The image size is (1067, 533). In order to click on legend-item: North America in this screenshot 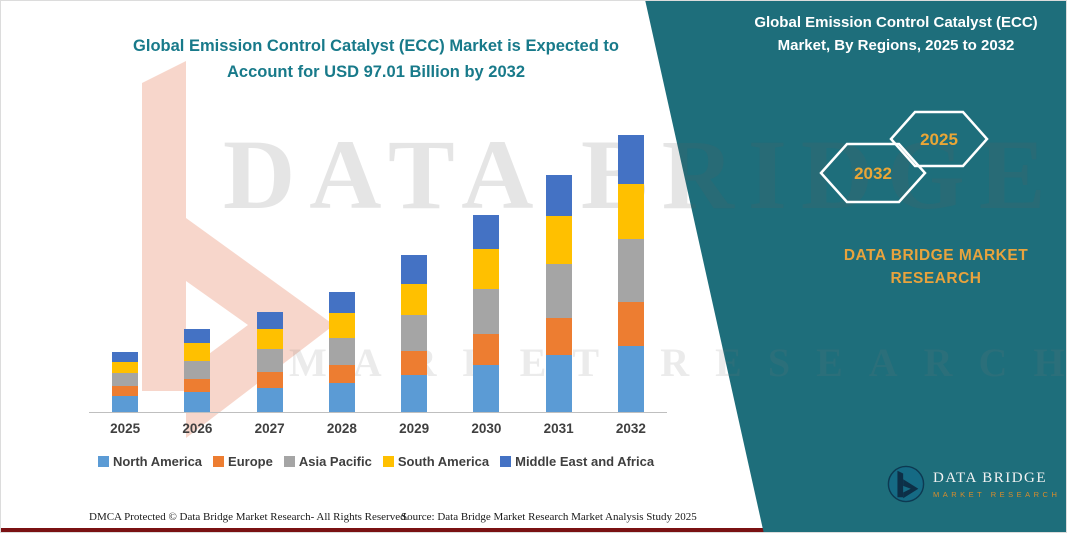, I will do `click(150, 461)`.